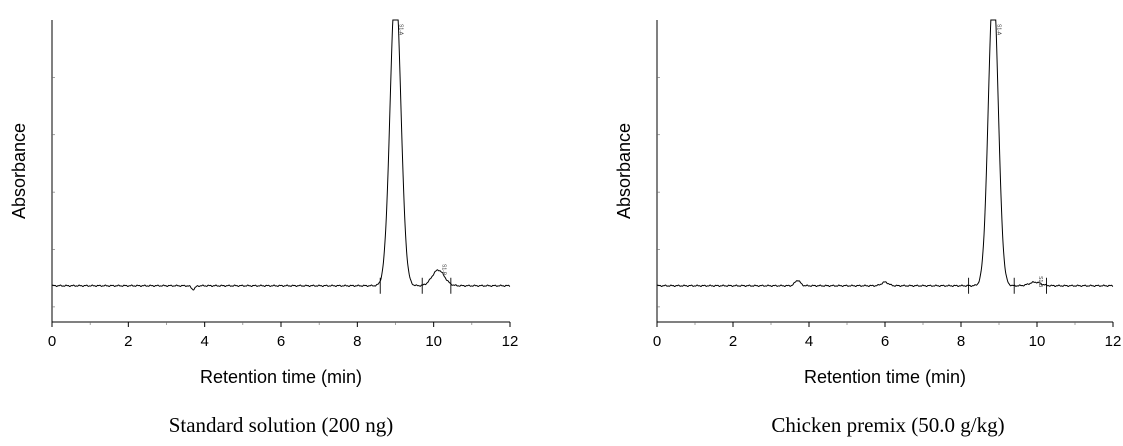 This screenshot has width=1123, height=446. What do you see at coordinates (281, 425) in the screenshot?
I see `panel-caption: Standard solution (200 ng)` at bounding box center [281, 425].